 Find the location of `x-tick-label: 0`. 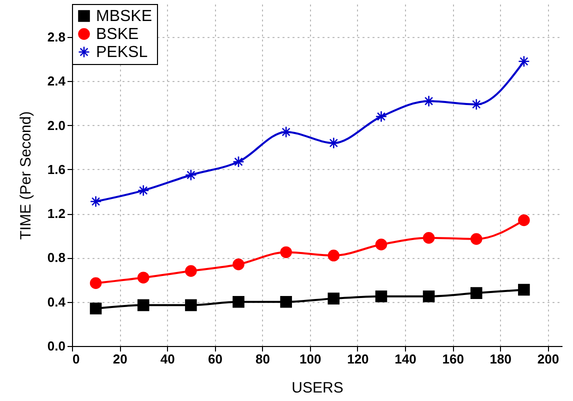

x-tick-label: 0 is located at coordinates (76, 359).